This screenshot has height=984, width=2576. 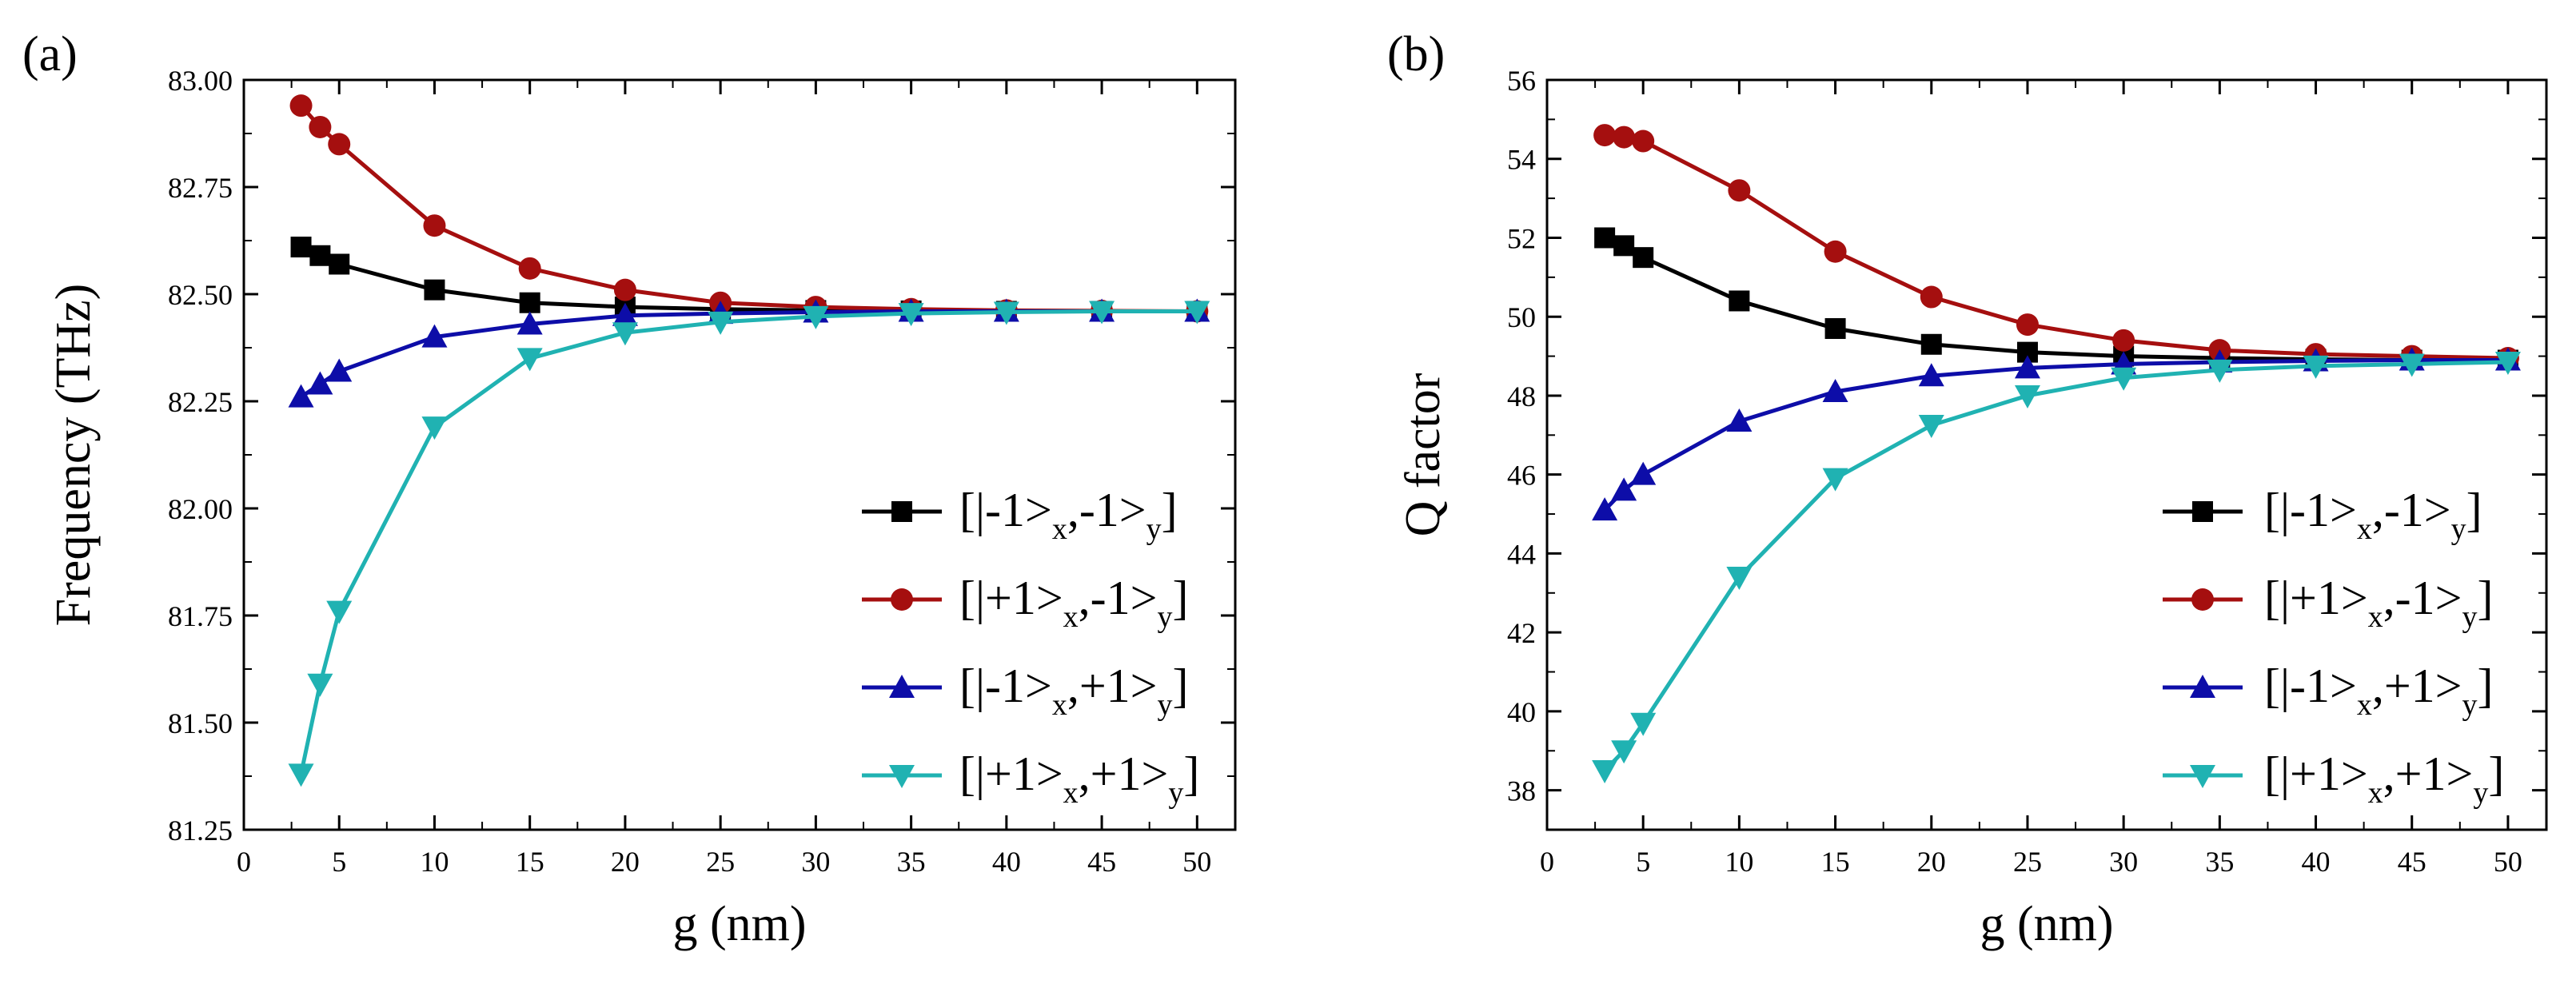 I want to click on x-tick-label: 50, so click(x=2508, y=862).